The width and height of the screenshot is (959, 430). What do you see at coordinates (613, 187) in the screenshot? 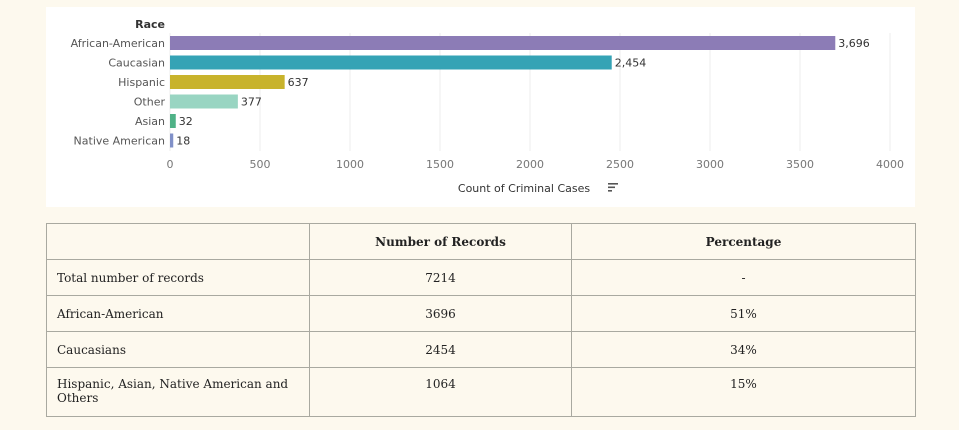
I see `sort-icon` at bounding box center [613, 187].